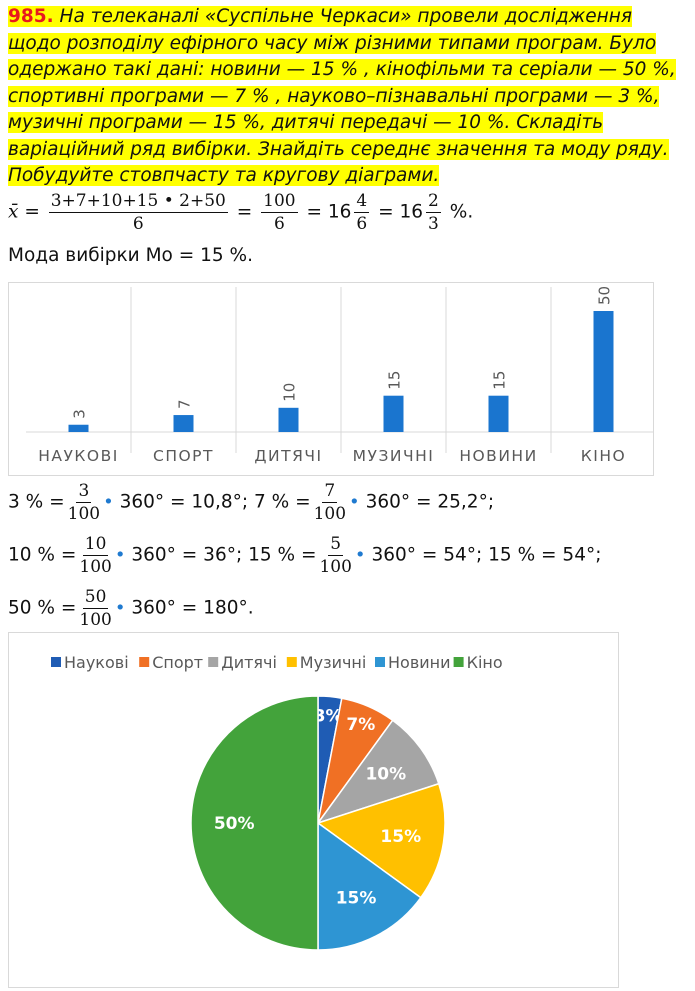 The height and width of the screenshot is (991, 695). What do you see at coordinates (385, 775) in the screenshot?
I see `pie-data-label: 10%` at bounding box center [385, 775].